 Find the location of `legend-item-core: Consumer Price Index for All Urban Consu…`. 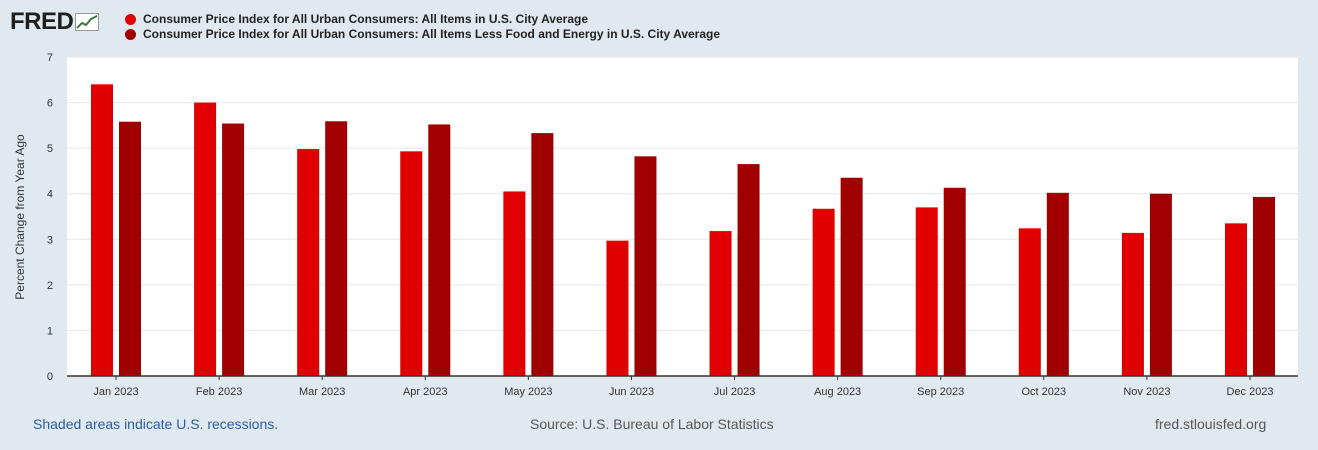

legend-item-core: Consumer Price Index for All Urban Consu… is located at coordinates (422, 34).